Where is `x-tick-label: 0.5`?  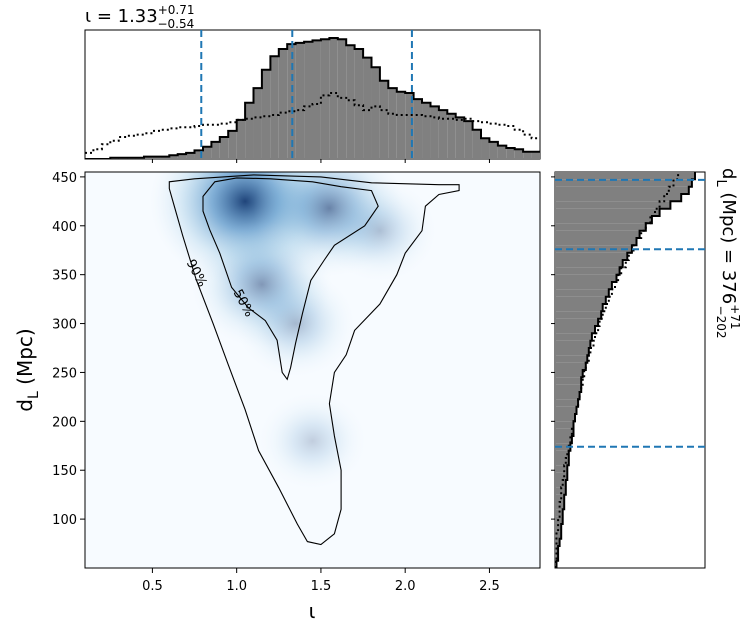
x-tick-label: 0.5 is located at coordinates (152, 586).